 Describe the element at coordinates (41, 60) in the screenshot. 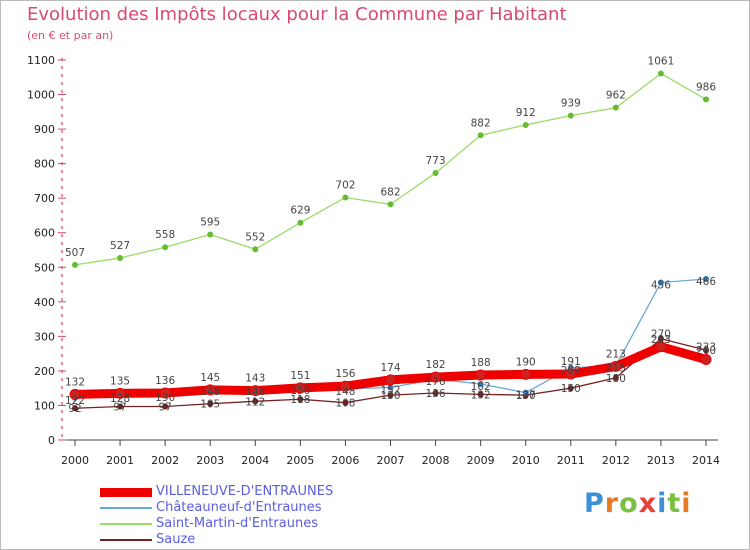

I see `y-tick-label: 1100` at that location.